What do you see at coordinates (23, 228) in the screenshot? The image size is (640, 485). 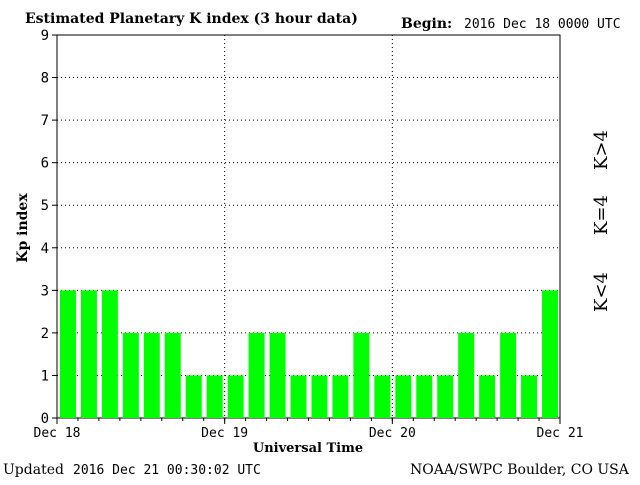 I see `y-axis-label: Kp index` at bounding box center [23, 228].